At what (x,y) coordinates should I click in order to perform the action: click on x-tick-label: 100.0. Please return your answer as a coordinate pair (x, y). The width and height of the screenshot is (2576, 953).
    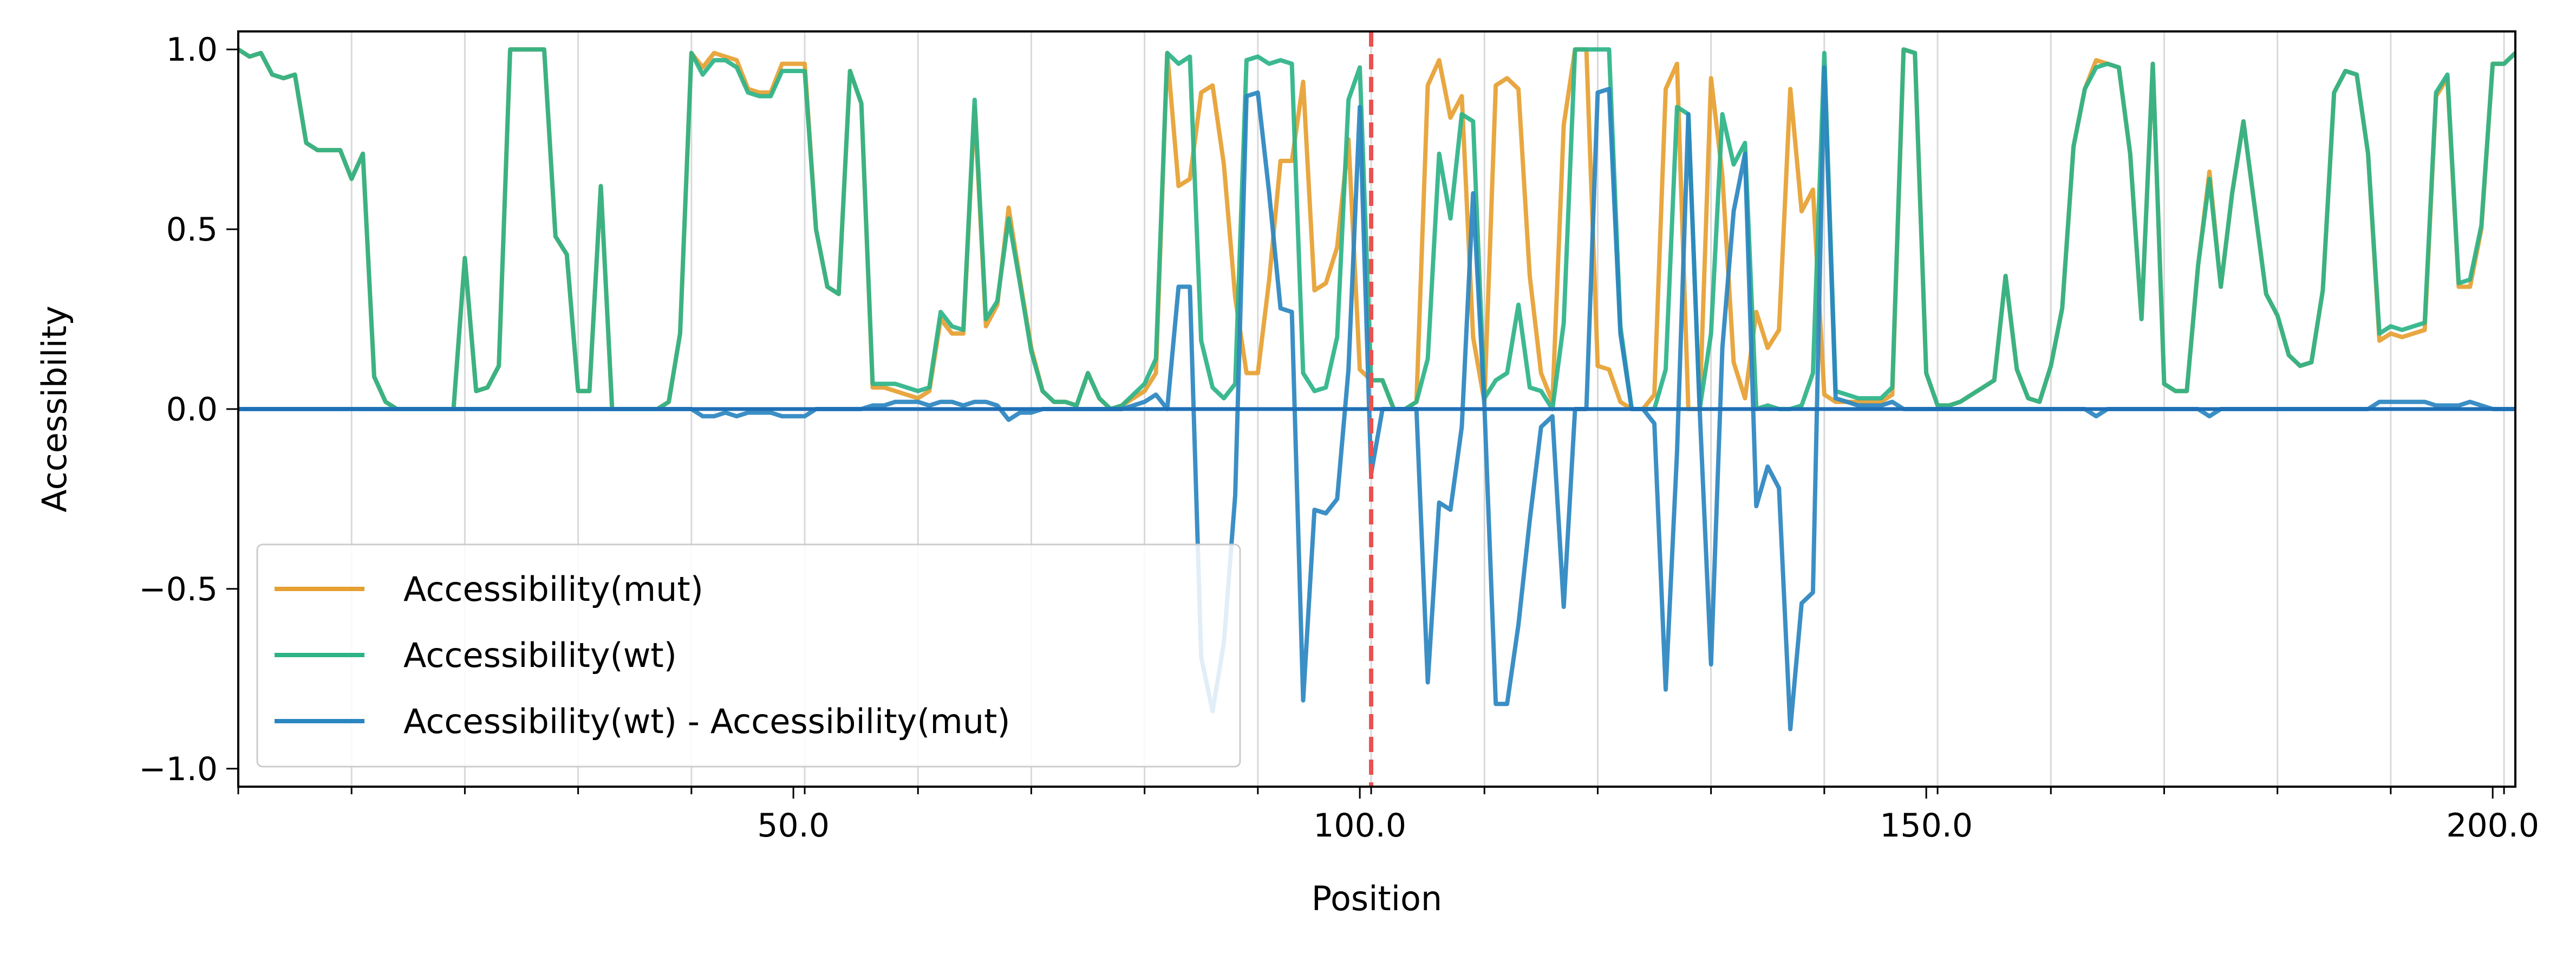
    Looking at the image, I should click on (1359, 826).